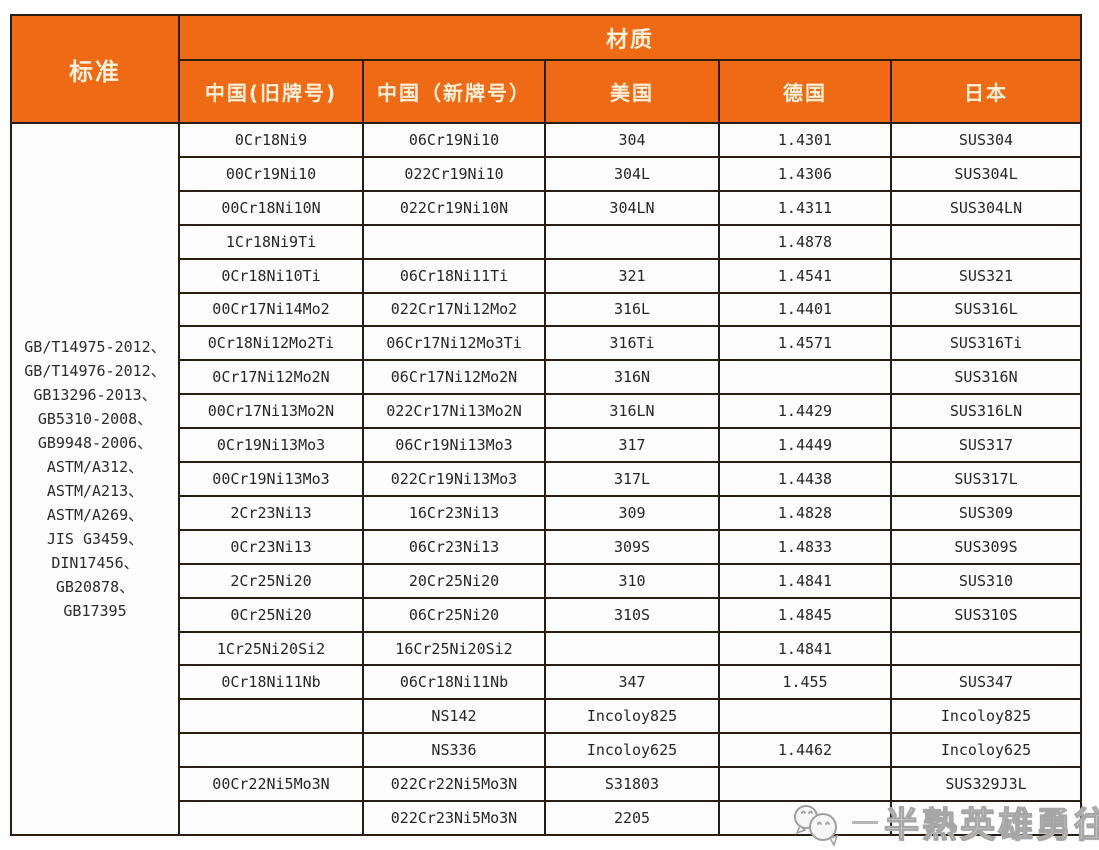  What do you see at coordinates (95, 611) in the screenshot?
I see `standards-line: GB17395` at bounding box center [95, 611].